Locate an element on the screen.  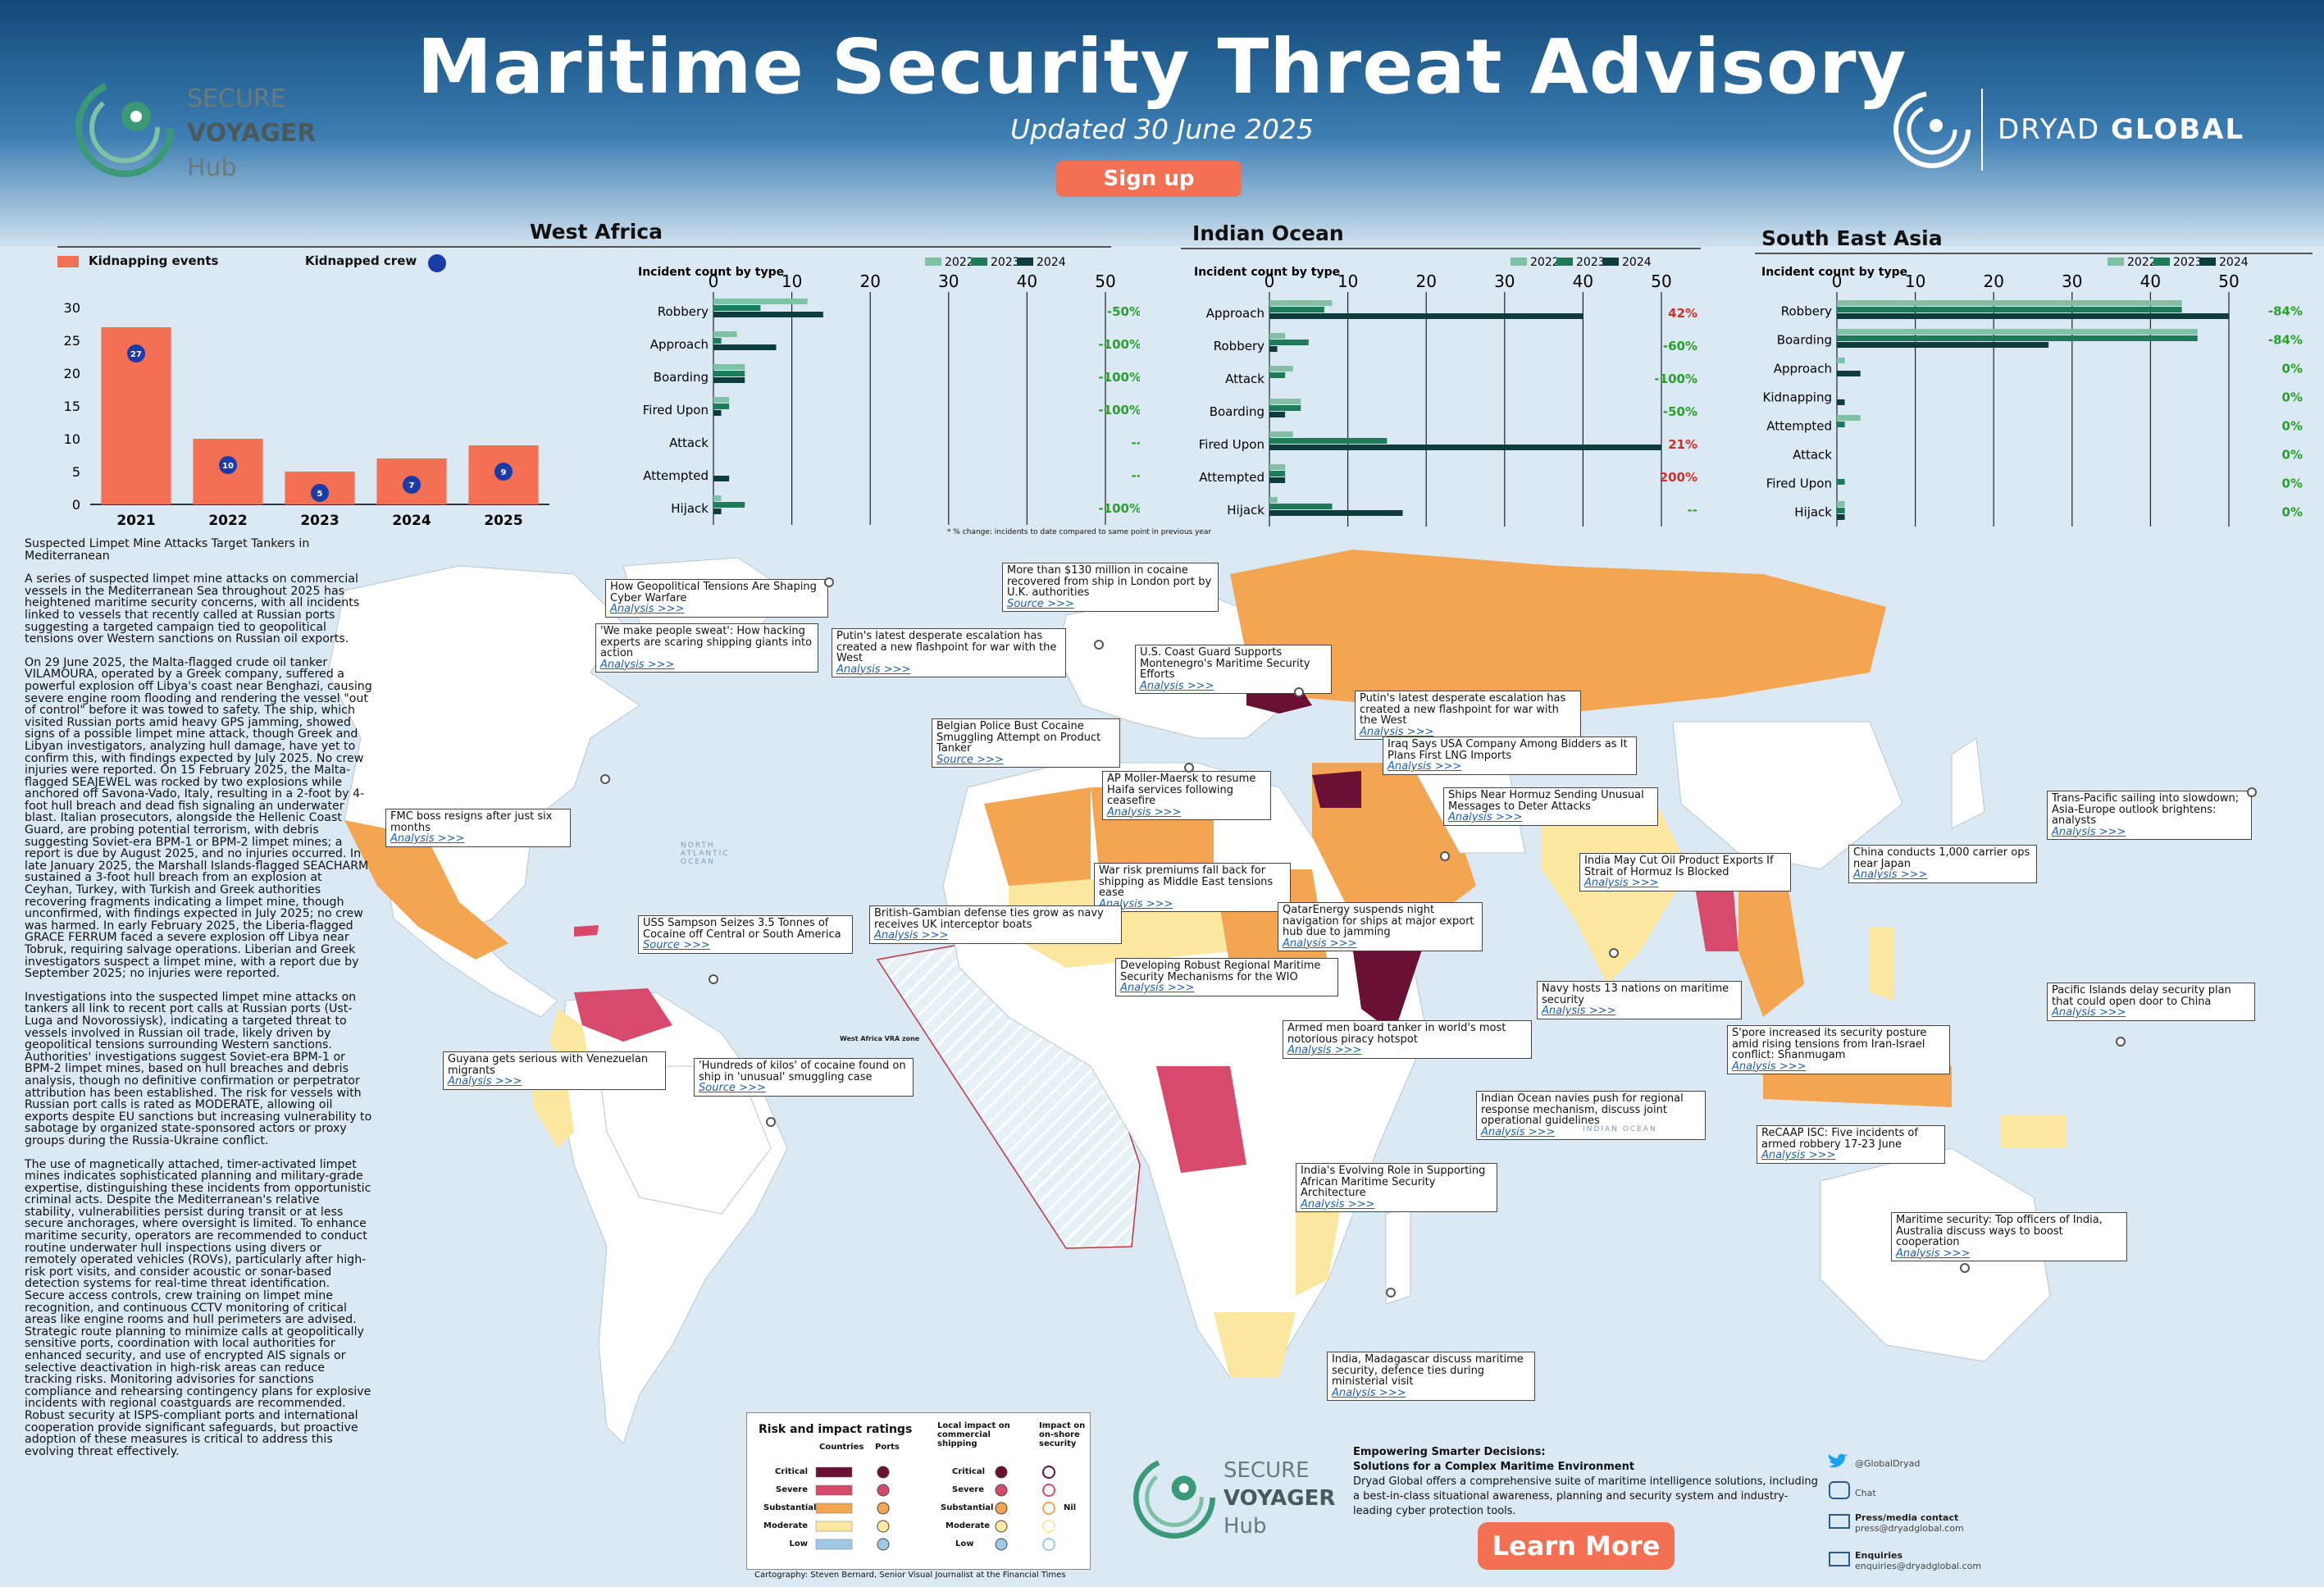
enquiries-contact: Enquiries enquiries@dryadglobal.com is located at coordinates (1918, 1560).